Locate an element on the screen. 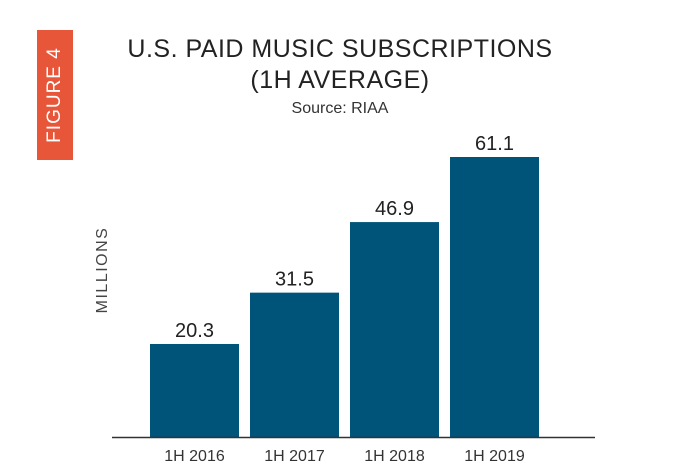 The width and height of the screenshot is (680, 474). x-tick-label: 1H 2019 is located at coordinates (494, 456).